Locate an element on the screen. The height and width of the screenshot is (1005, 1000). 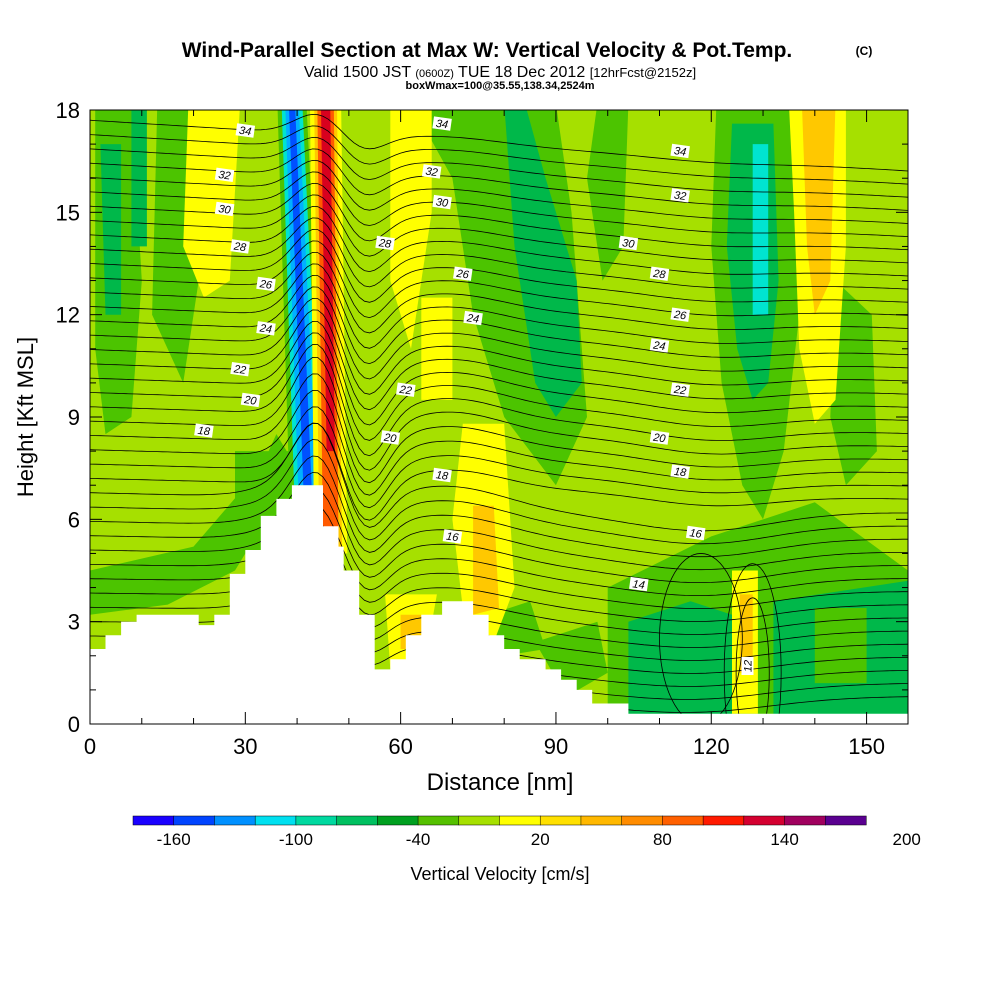
y-tick-label: 6 is located at coordinates (74, 519).